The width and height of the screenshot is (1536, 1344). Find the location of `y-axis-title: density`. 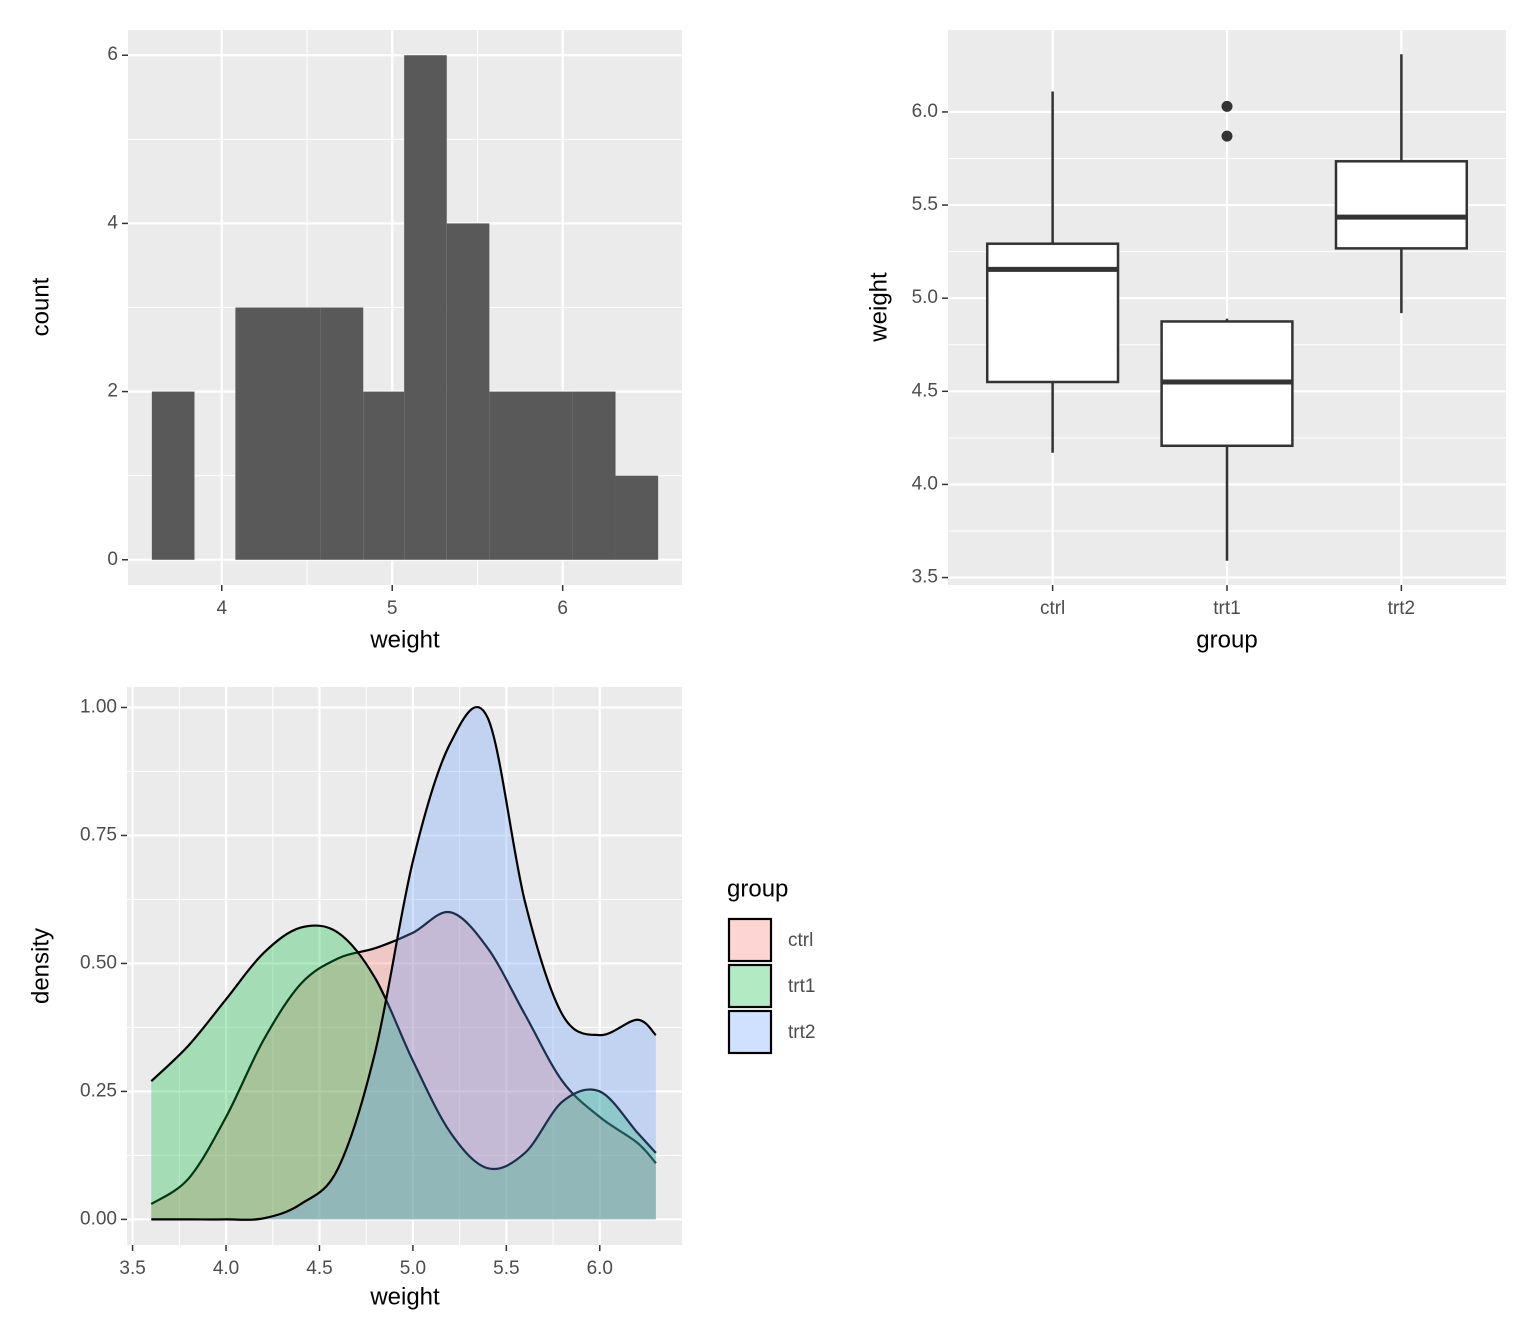

y-axis-title: density is located at coordinates (40, 966).